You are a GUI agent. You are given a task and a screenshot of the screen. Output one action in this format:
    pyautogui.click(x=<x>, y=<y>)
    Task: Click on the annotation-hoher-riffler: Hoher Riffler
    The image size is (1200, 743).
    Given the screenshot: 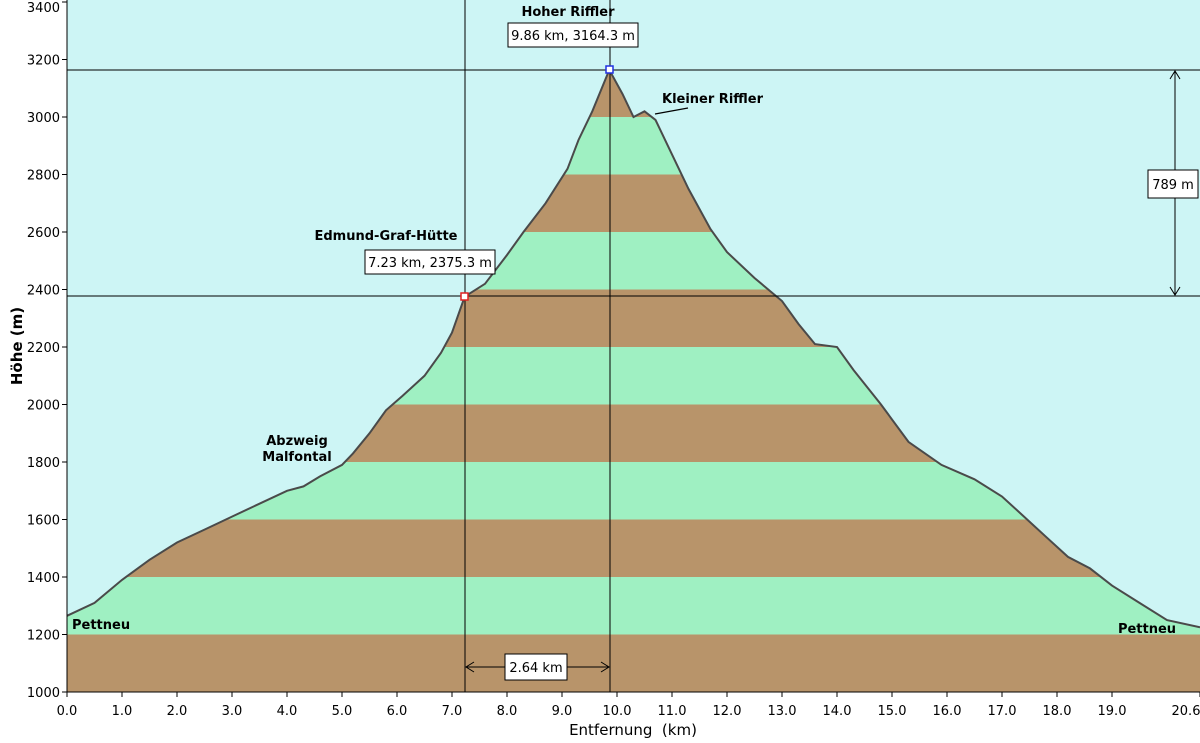 What is the action you would take?
    pyautogui.click(x=568, y=12)
    